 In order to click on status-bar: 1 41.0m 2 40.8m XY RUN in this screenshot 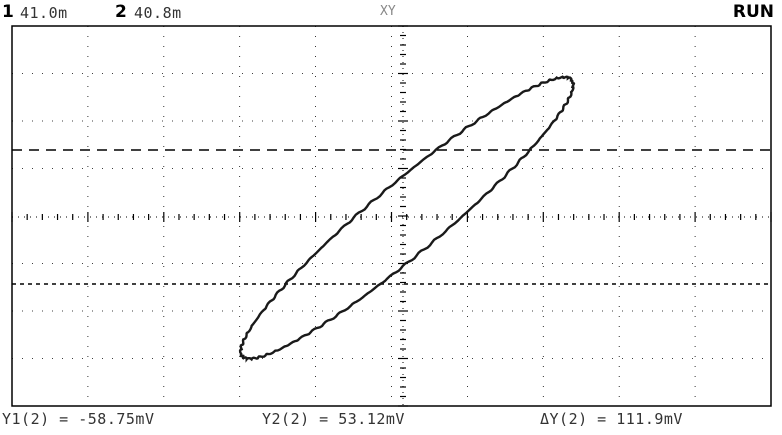, I will do `click(391, 12)`.